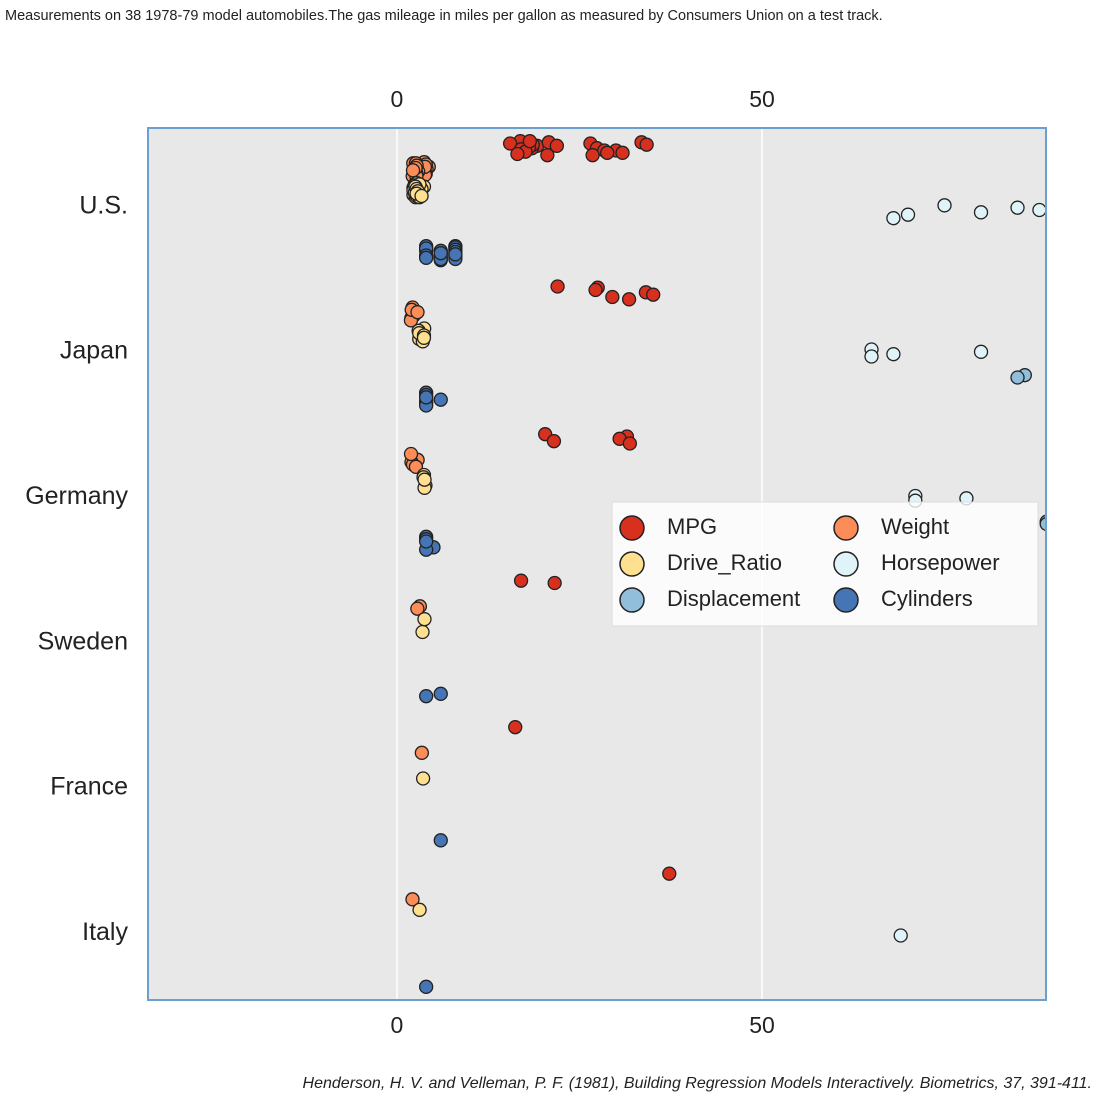 The width and height of the screenshot is (1098, 1100). I want to click on legend-label: Horsepower, so click(940, 562).